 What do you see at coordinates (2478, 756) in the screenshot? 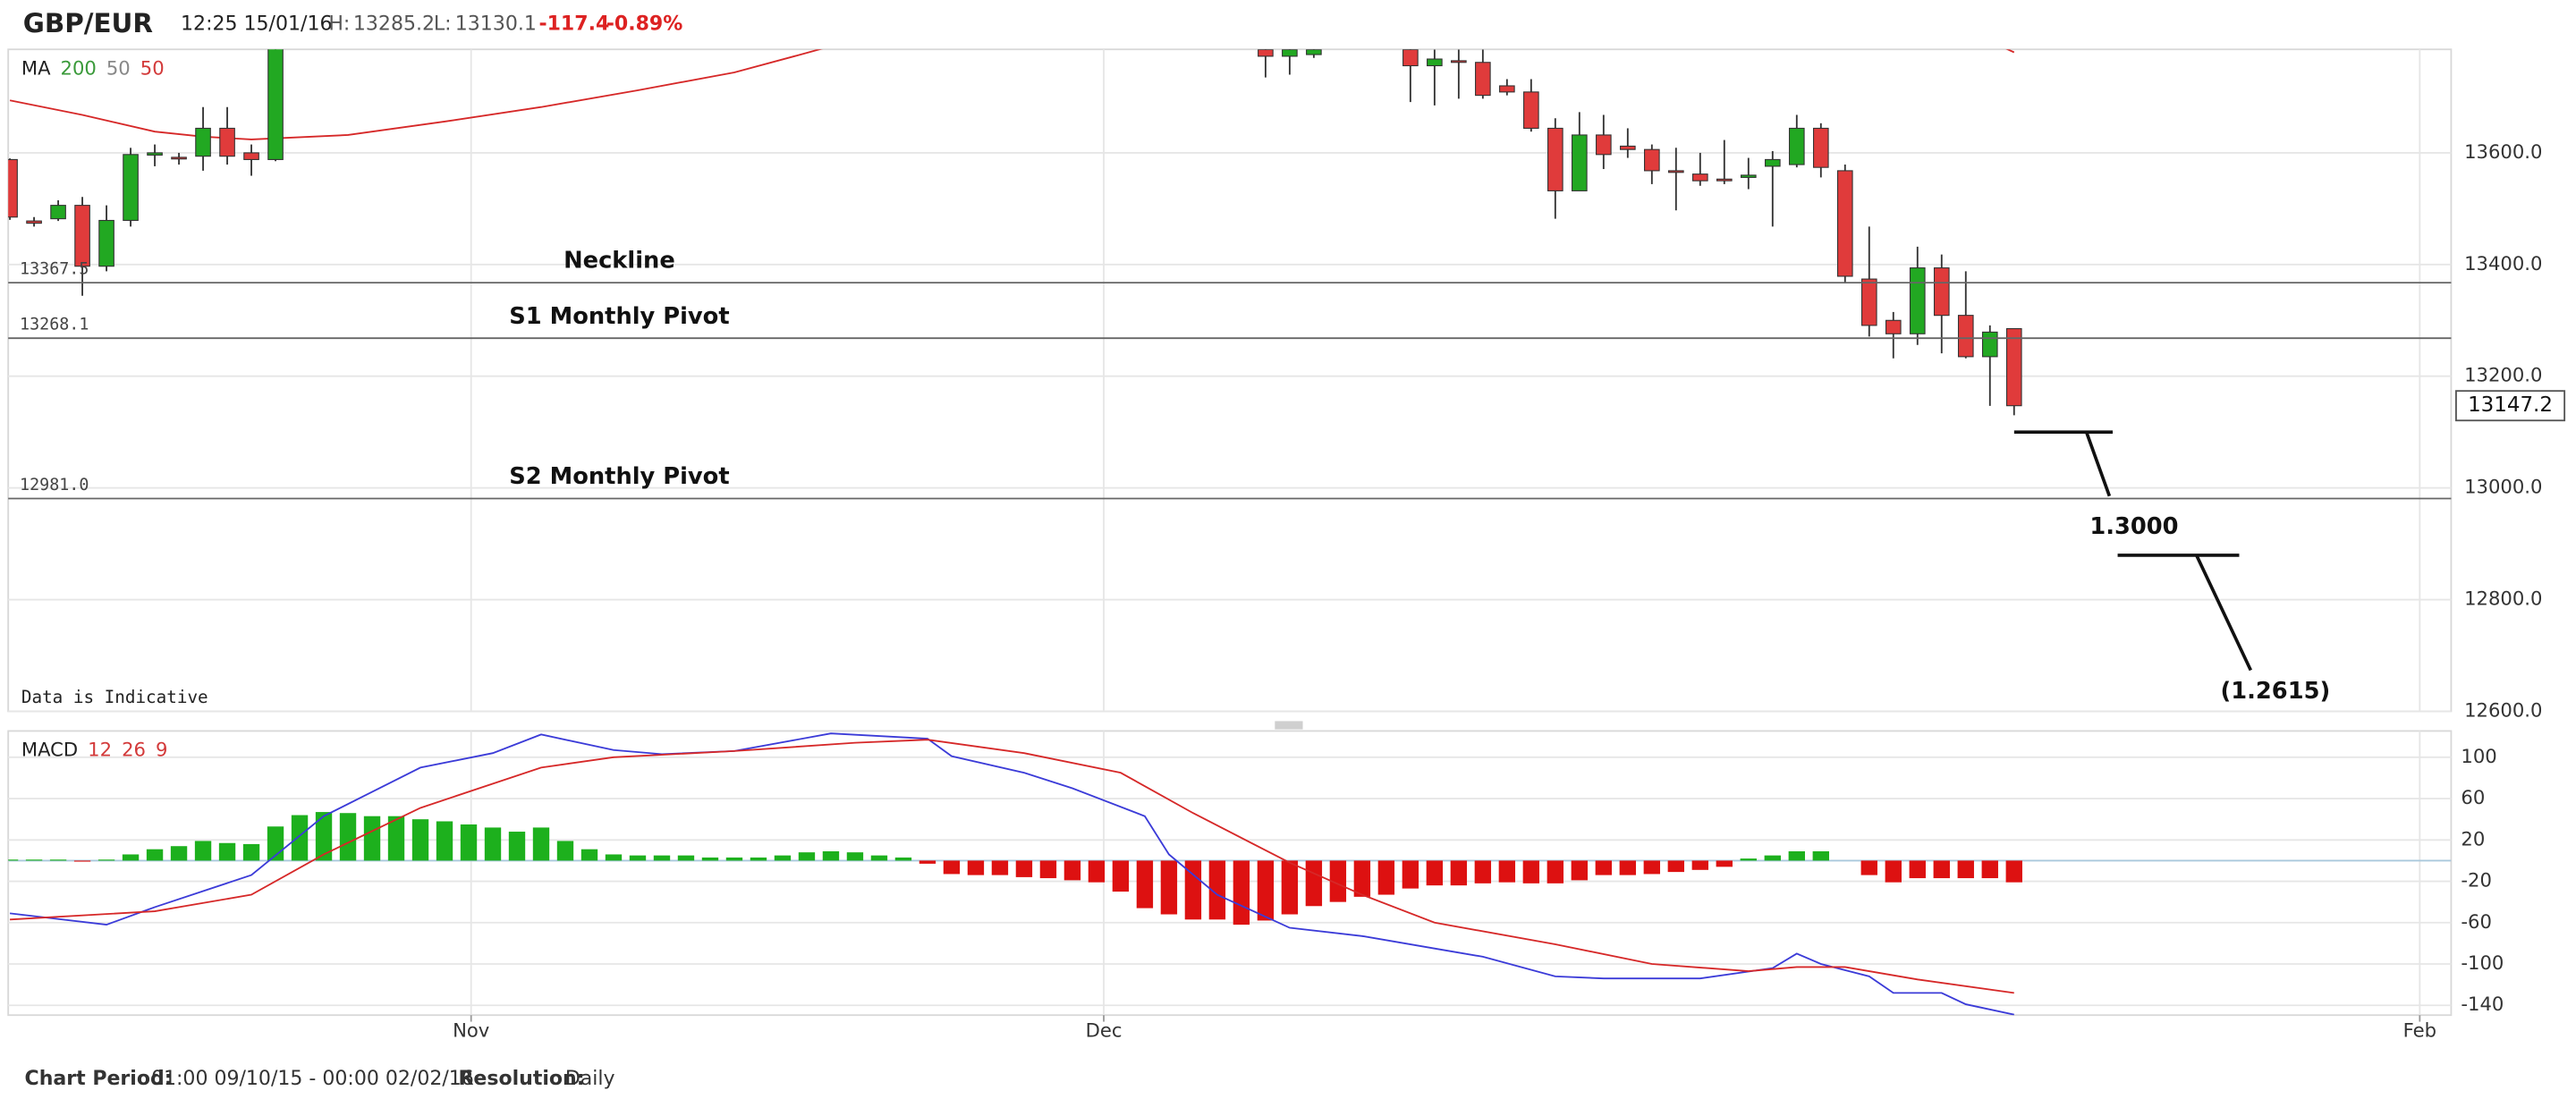
I see `y-tick-label: 100` at bounding box center [2478, 756].